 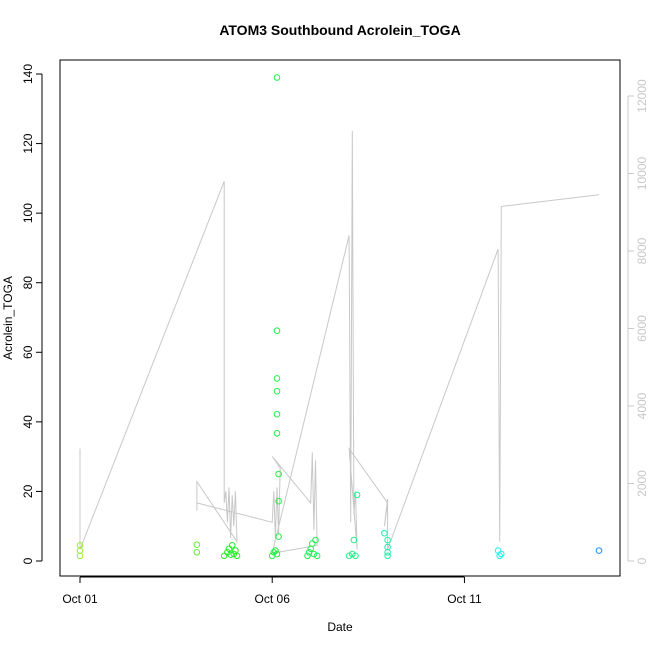 What do you see at coordinates (28, 352) in the screenshot?
I see `y-tick-label: 60` at bounding box center [28, 352].